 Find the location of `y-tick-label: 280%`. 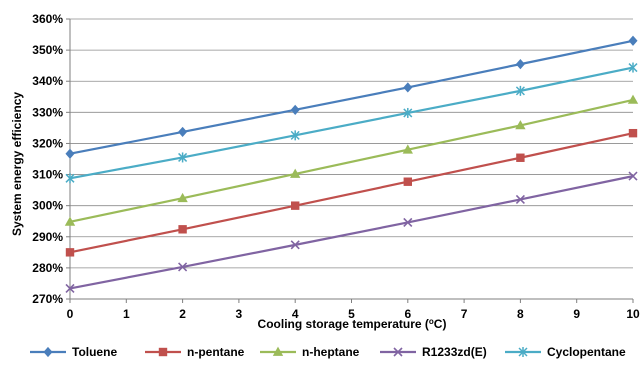

y-tick-label: 280% is located at coordinates (47, 268).